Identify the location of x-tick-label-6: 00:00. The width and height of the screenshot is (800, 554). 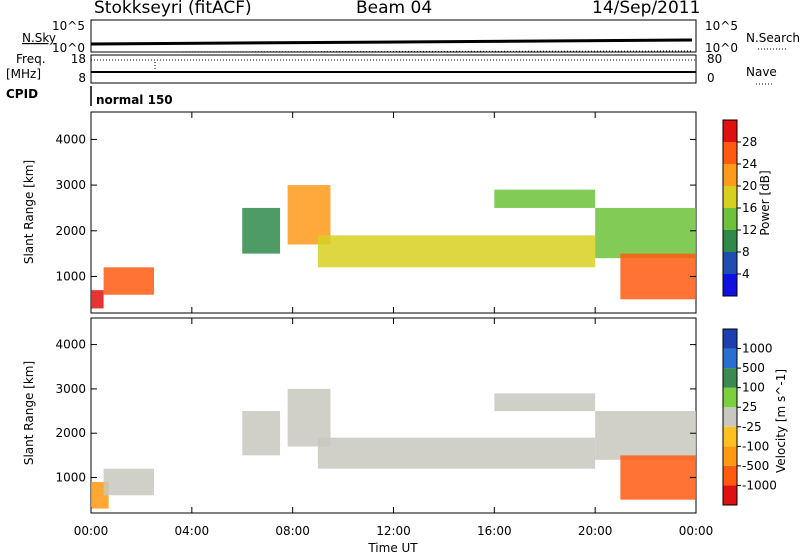
(696, 531).